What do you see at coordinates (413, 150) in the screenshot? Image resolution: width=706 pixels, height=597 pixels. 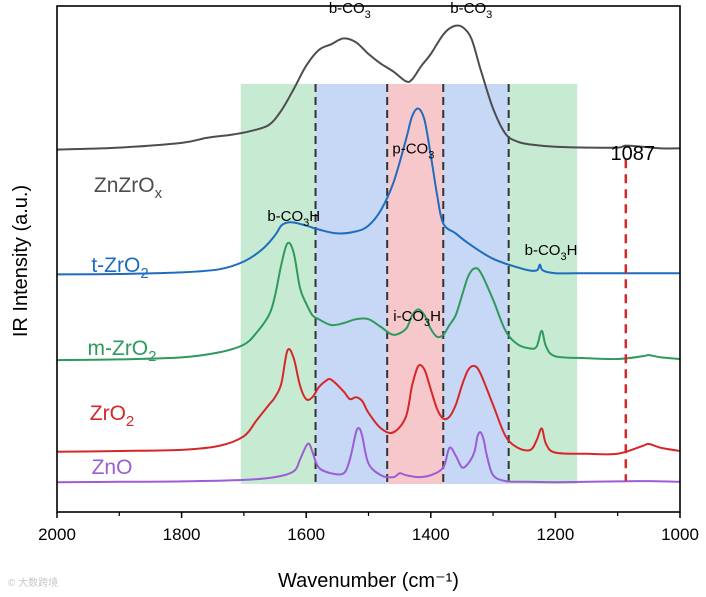 I see `band-label-2: p-CO3` at bounding box center [413, 150].